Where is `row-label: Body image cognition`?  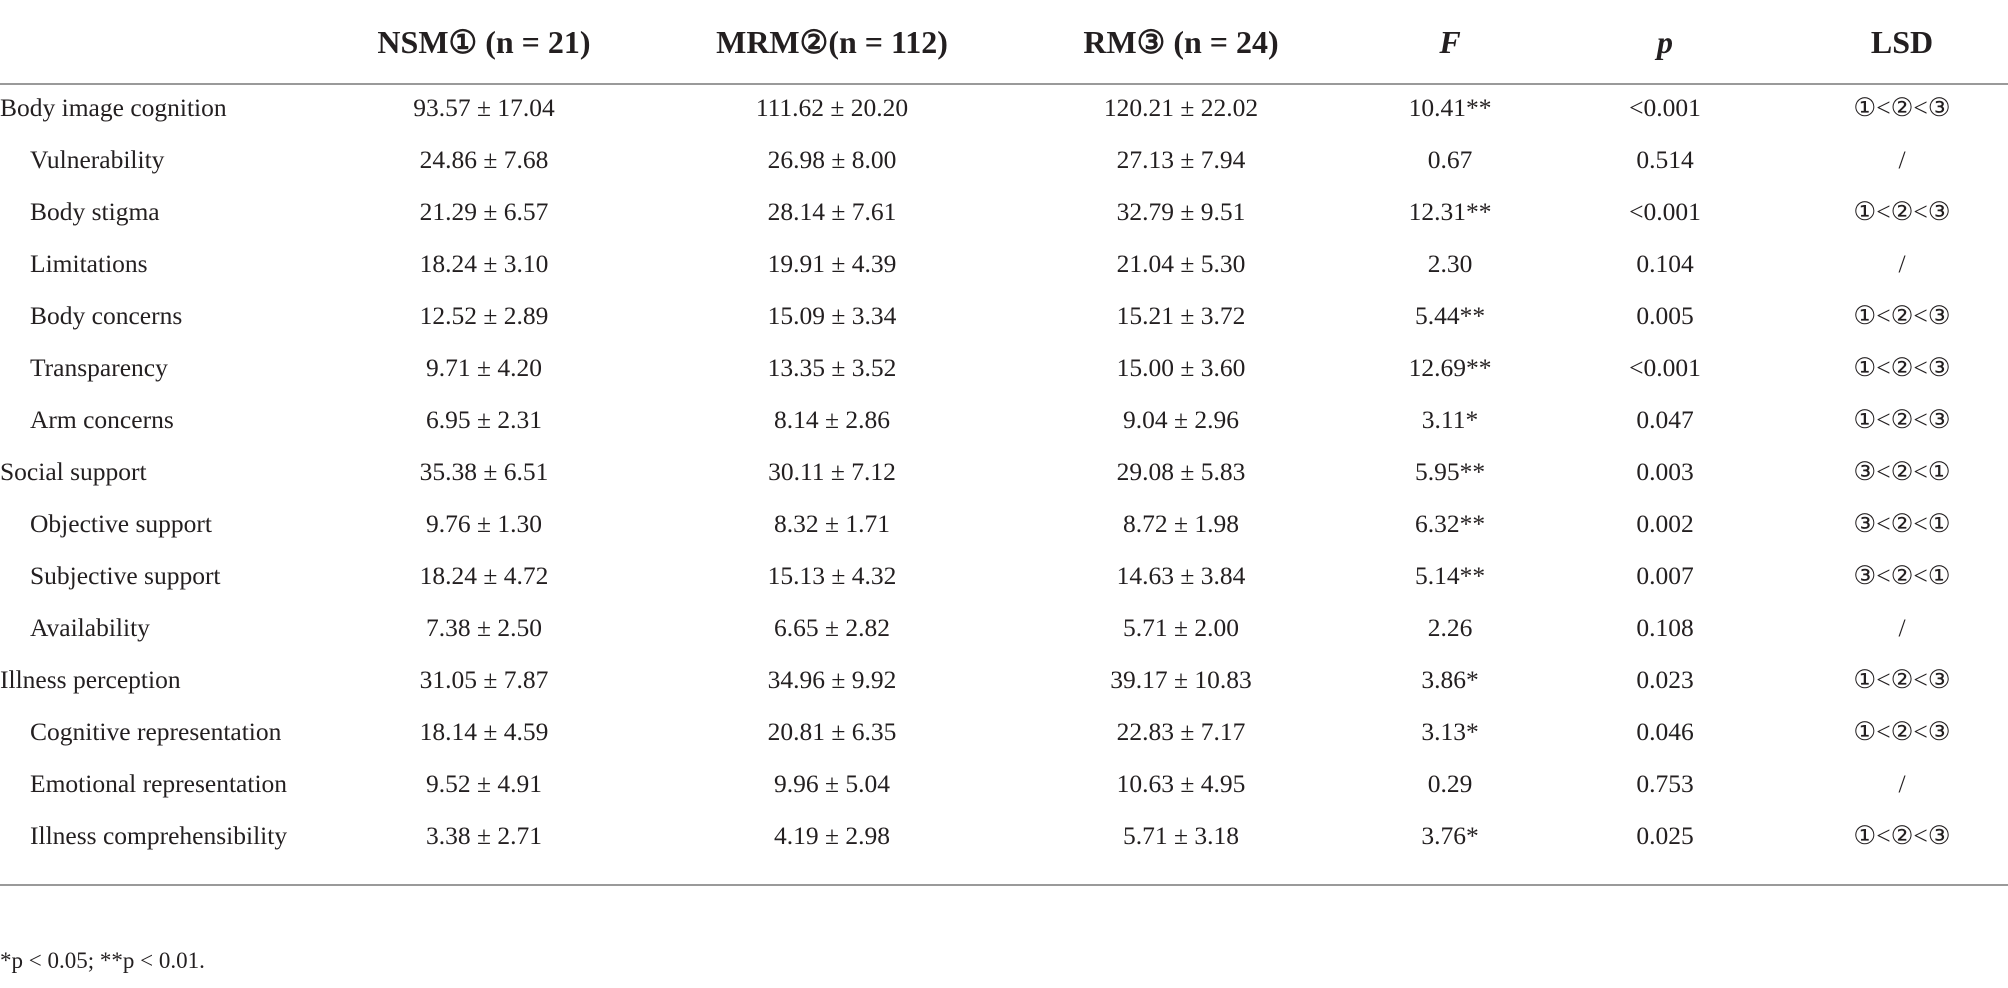
row-label: Body image cognition is located at coordinates (113, 107).